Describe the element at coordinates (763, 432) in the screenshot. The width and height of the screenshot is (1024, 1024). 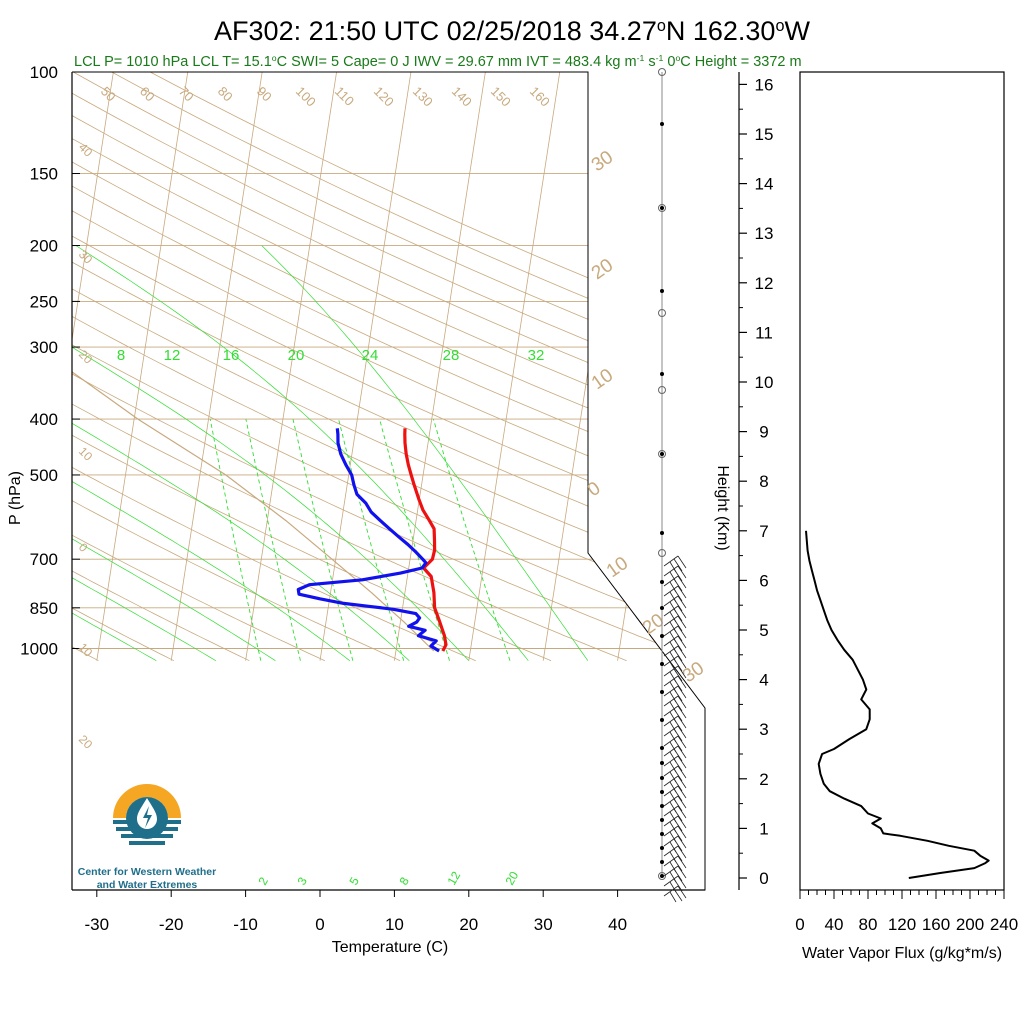
I see `height-tick-label: 9` at that location.